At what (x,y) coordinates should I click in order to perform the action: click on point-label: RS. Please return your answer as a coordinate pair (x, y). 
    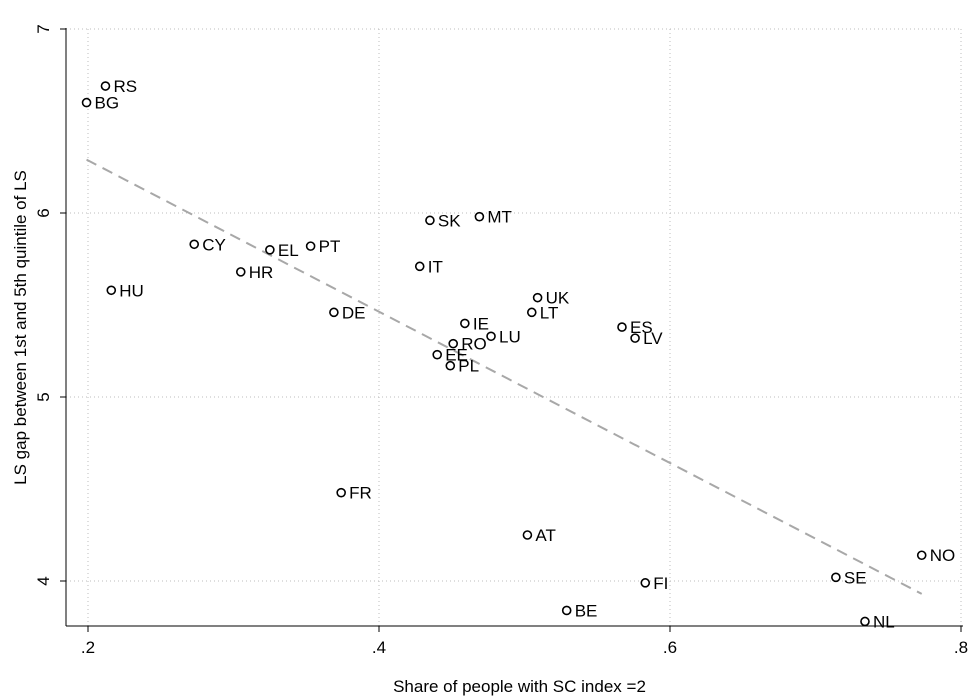
    Looking at the image, I should click on (125, 86).